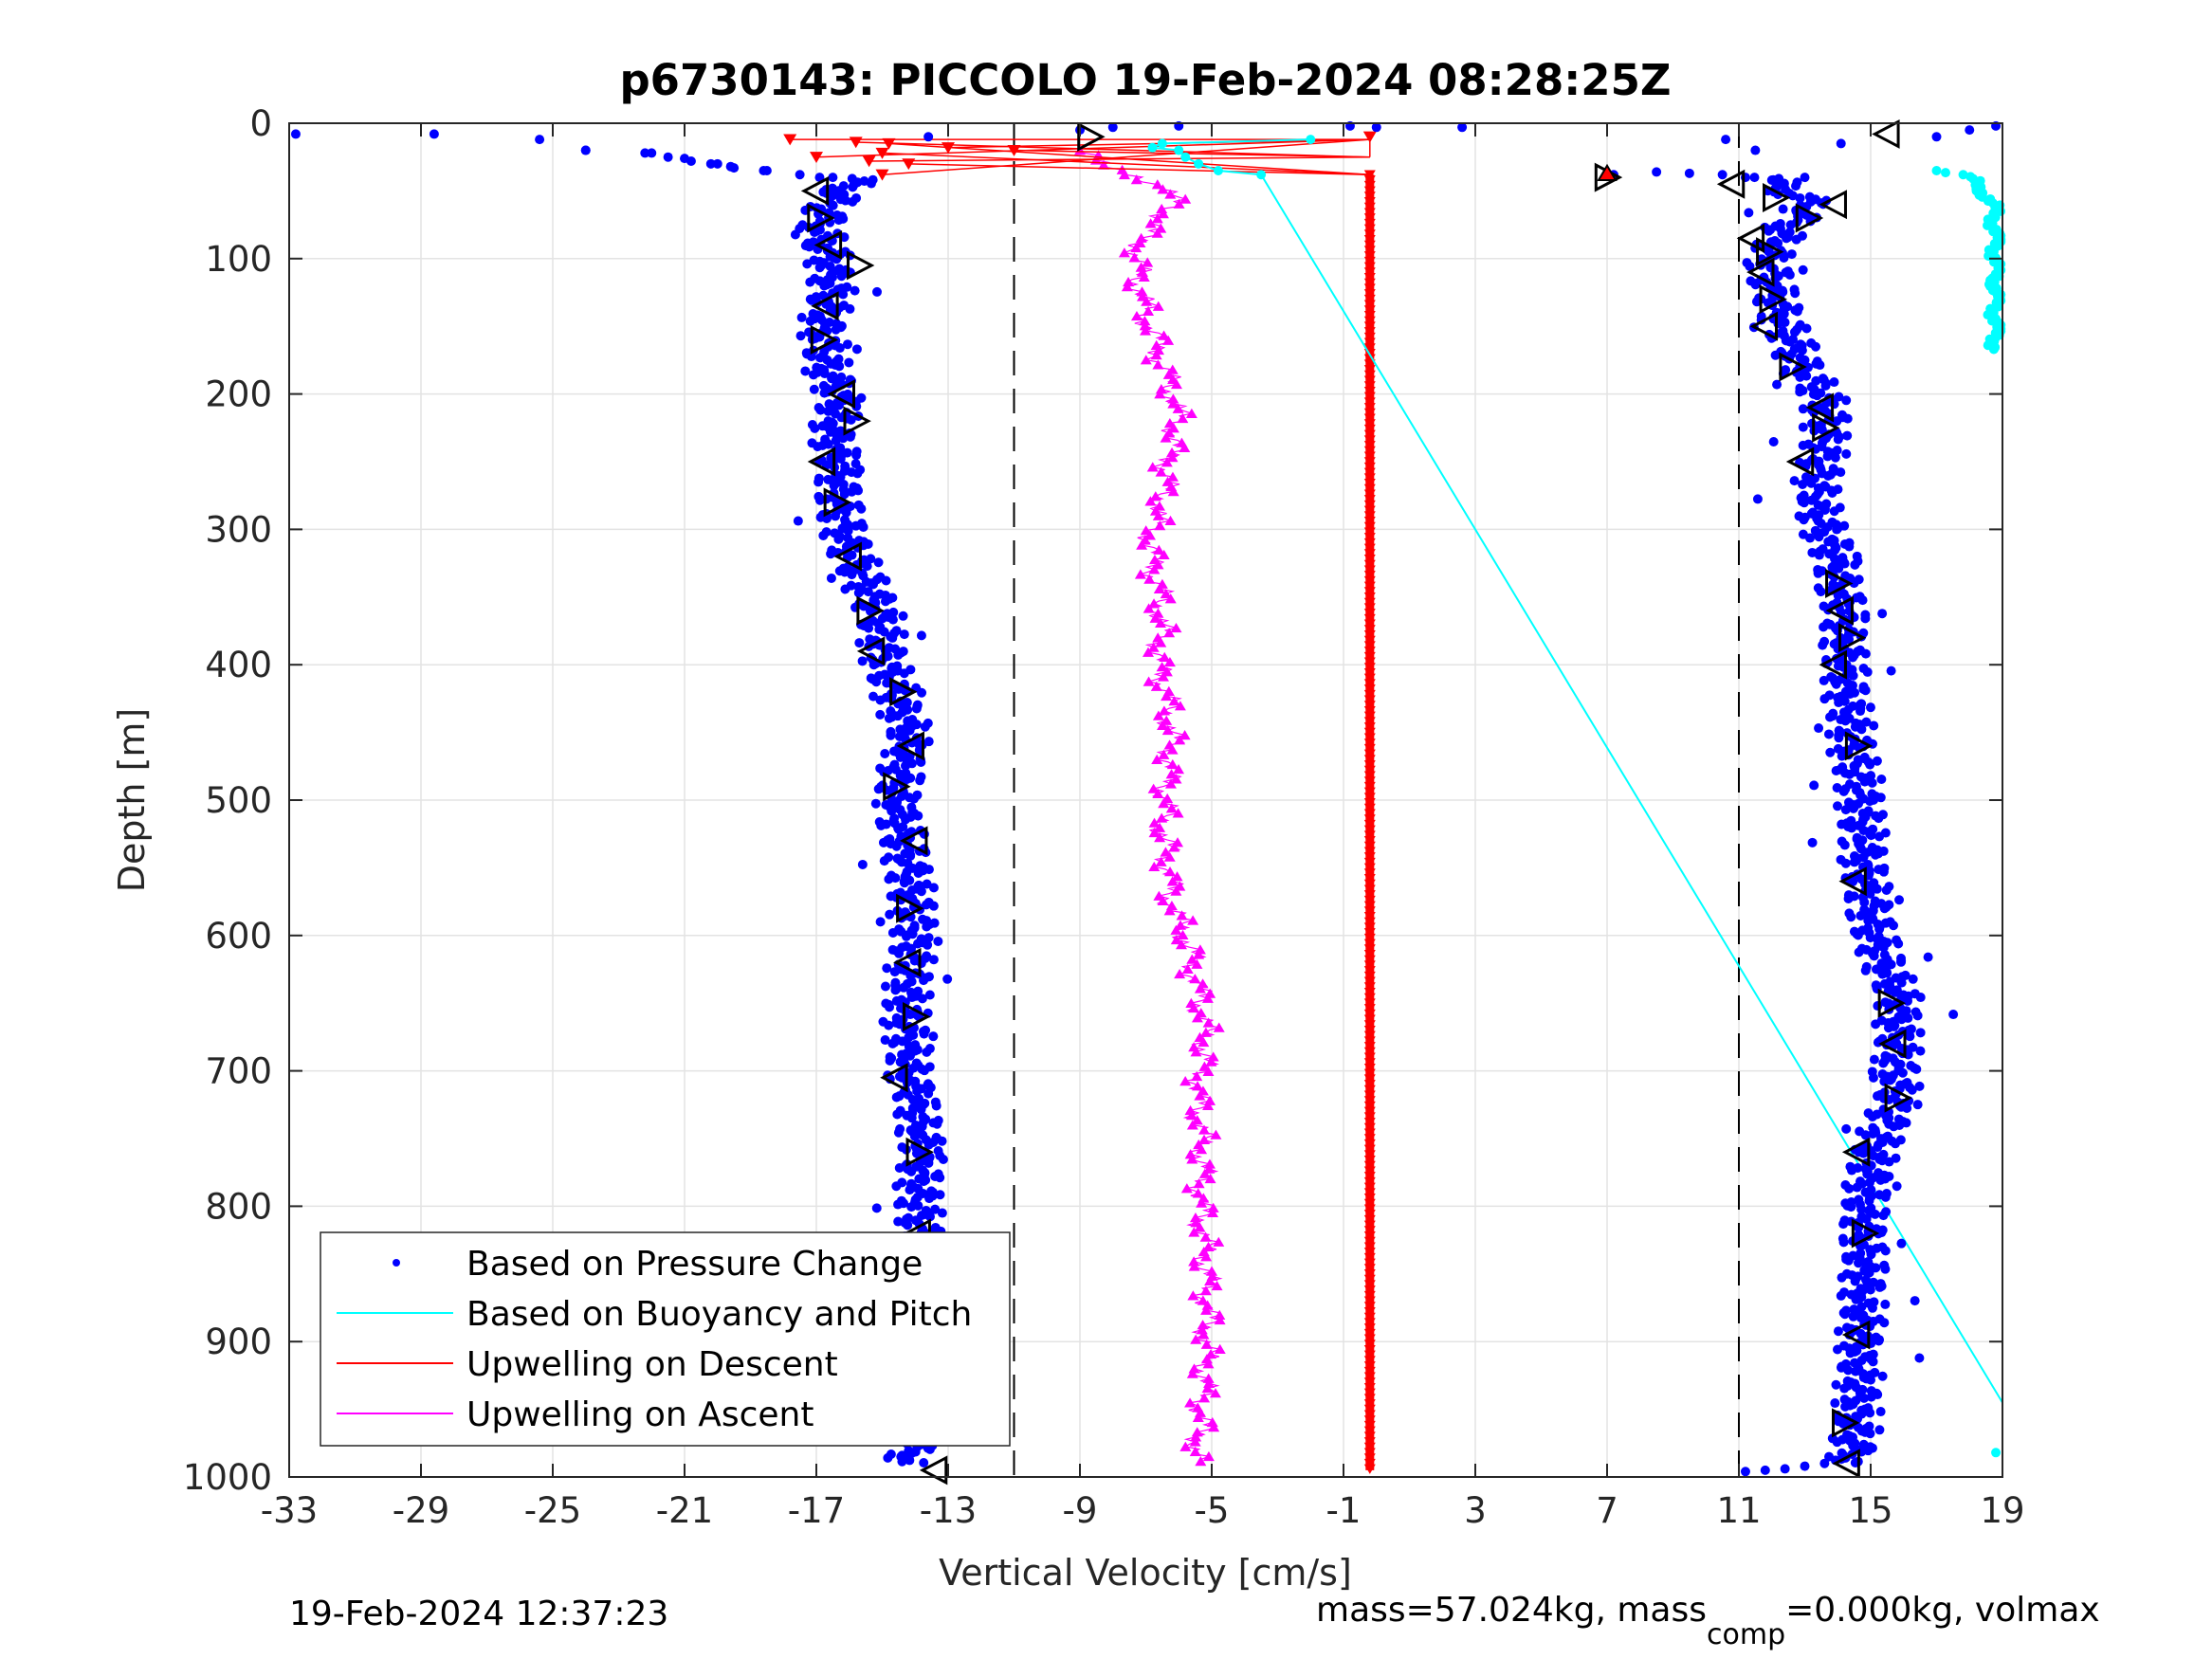 This screenshot has width=2212, height=1659. Describe the element at coordinates (1607, 172) in the screenshot. I see `surface-highlight-triangle` at that location.